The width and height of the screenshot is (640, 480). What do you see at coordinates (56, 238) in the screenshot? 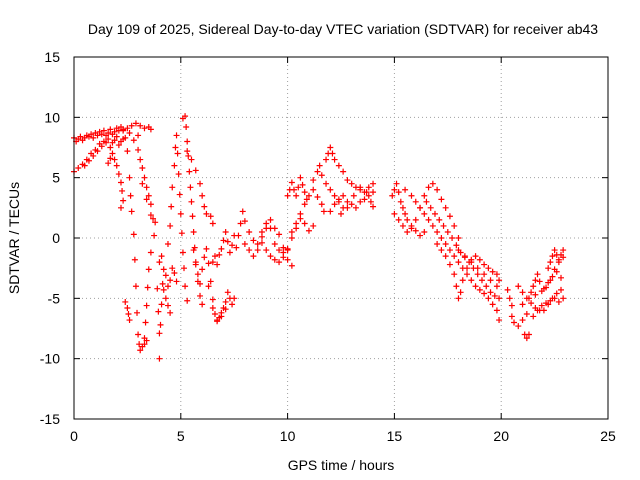
I see `y-tick-label: 0` at bounding box center [56, 238].